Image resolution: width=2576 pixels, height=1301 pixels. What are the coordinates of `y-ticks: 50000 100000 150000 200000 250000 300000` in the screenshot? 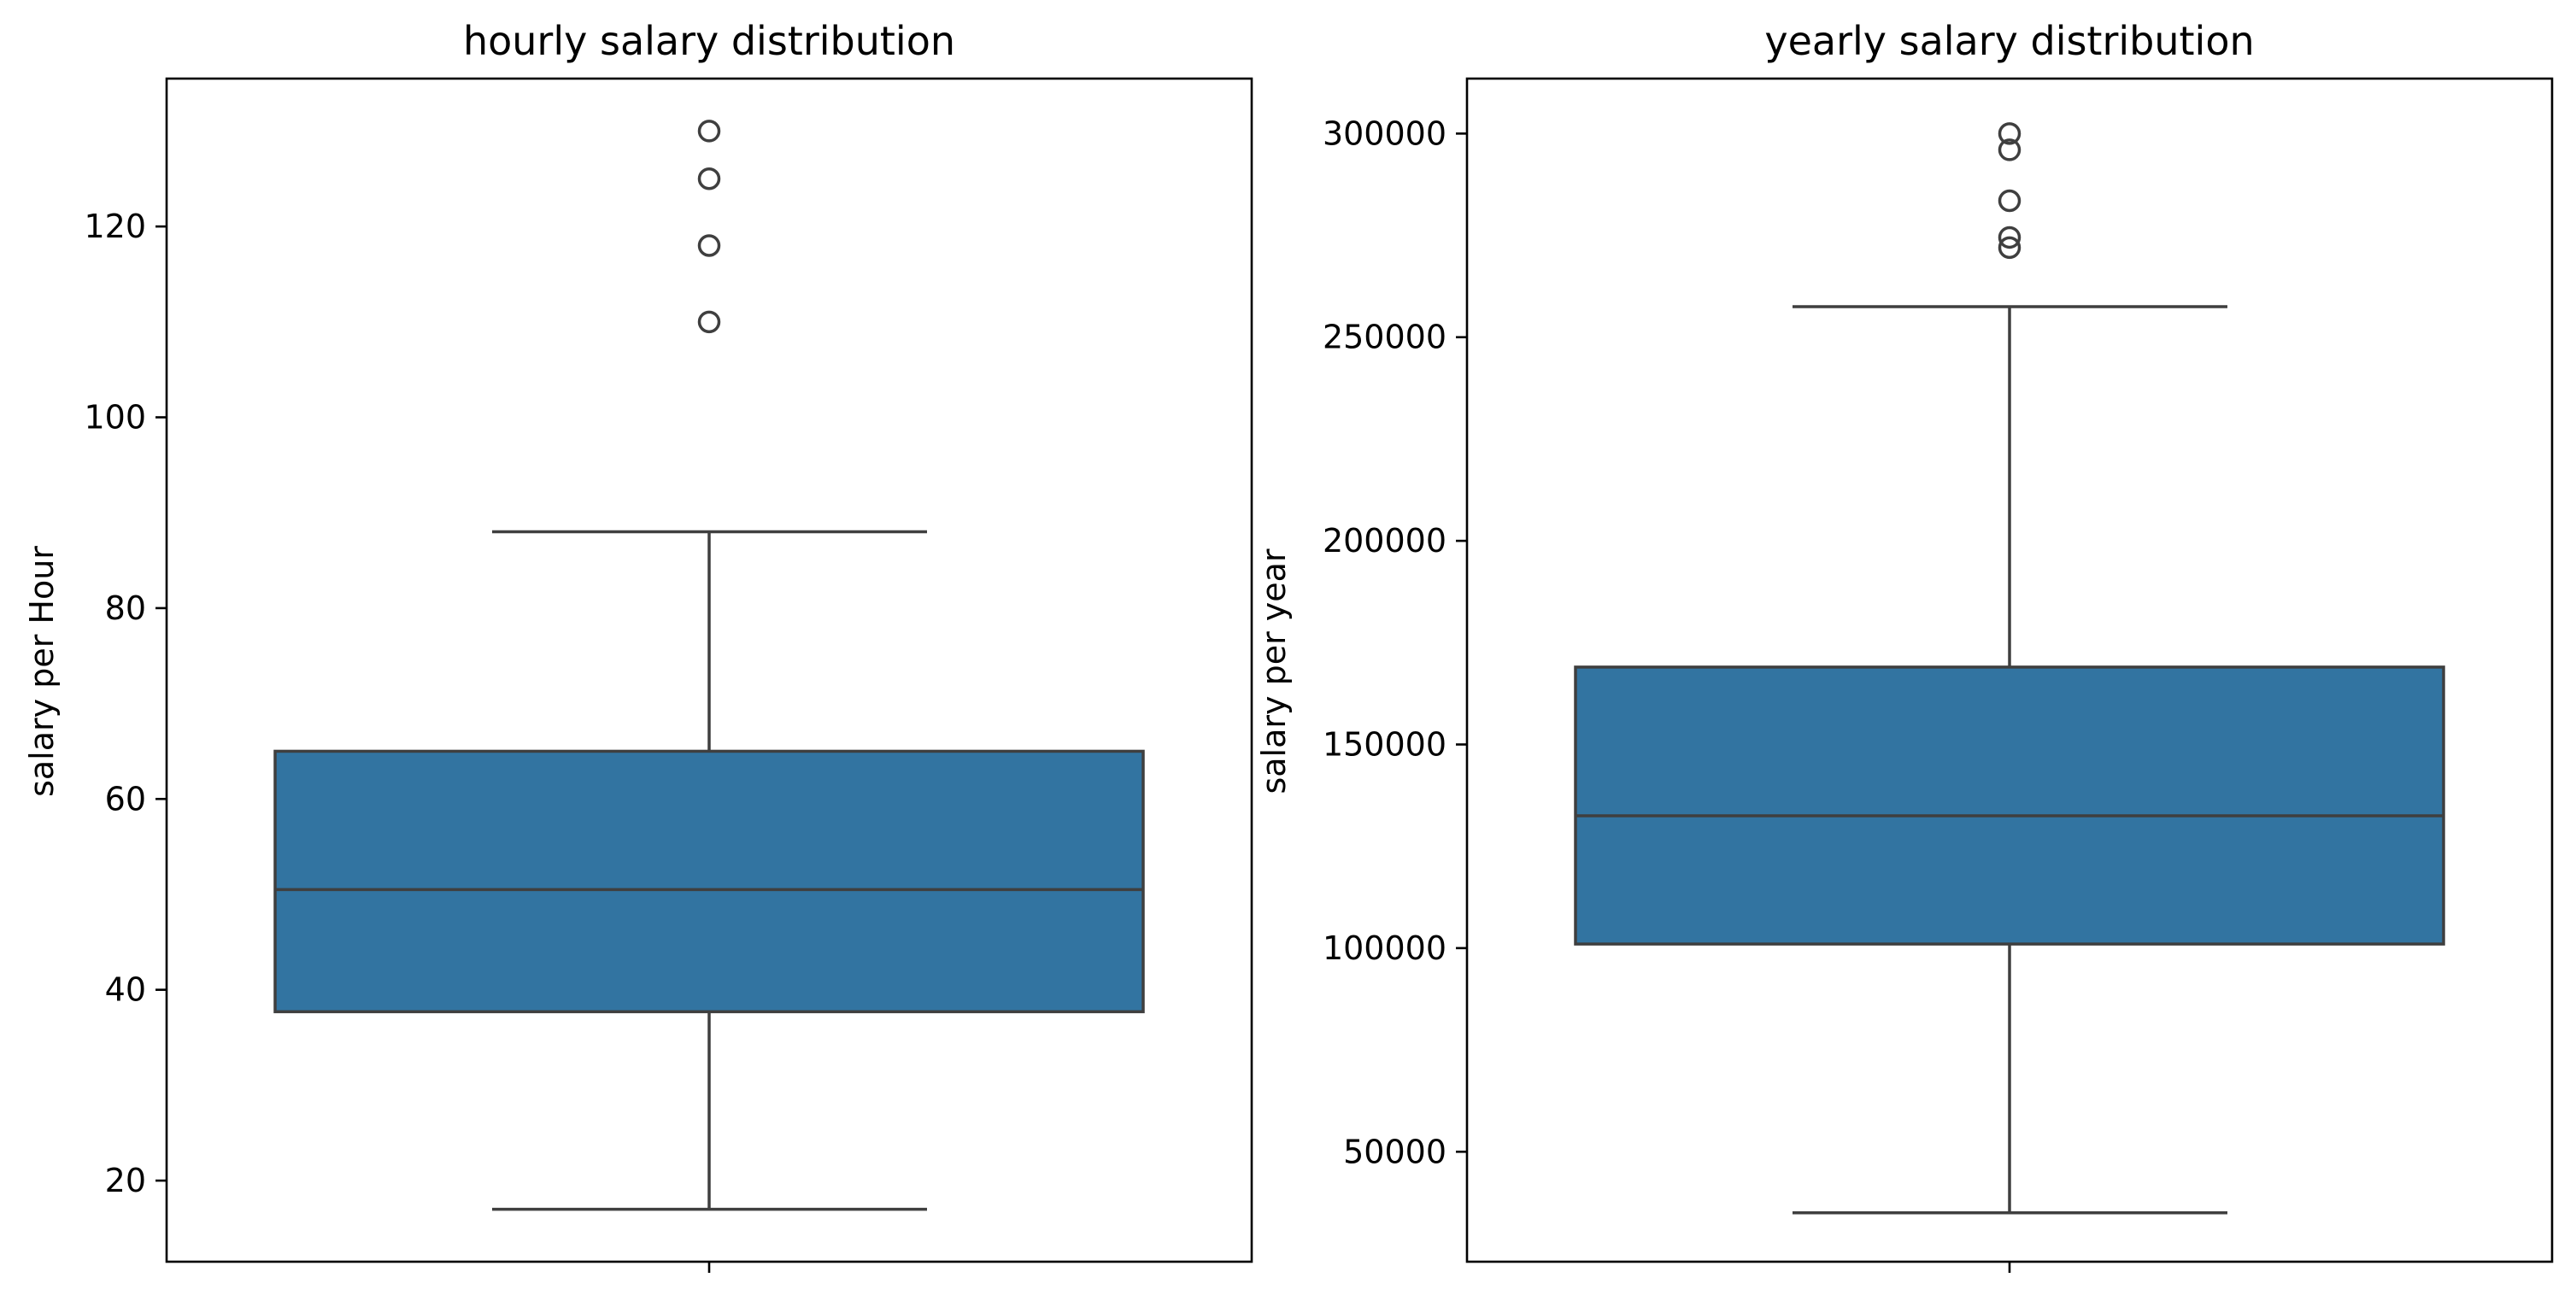 It's located at (1395, 642).